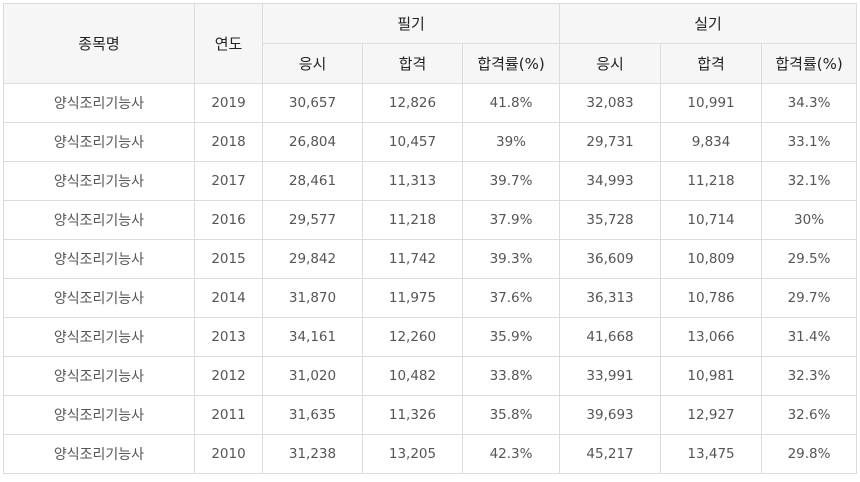 The image size is (860, 482). Describe the element at coordinates (610, 220) in the screenshot. I see `cell-practical-applicants: 35,728` at that location.